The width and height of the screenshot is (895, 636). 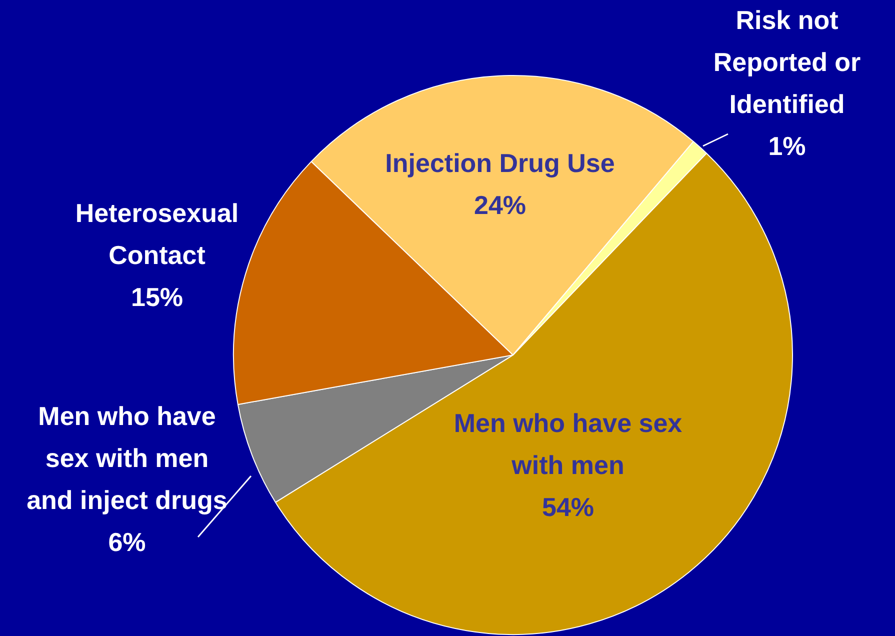 What do you see at coordinates (500, 163) in the screenshot?
I see `slice-label: Injection Drug Use` at bounding box center [500, 163].